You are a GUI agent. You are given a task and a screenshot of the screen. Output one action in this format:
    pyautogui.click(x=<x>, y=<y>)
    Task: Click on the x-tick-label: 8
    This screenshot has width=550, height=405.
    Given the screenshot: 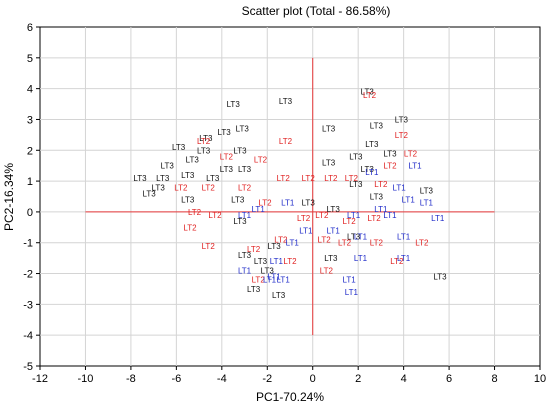 What is the action you would take?
    pyautogui.click(x=494, y=379)
    